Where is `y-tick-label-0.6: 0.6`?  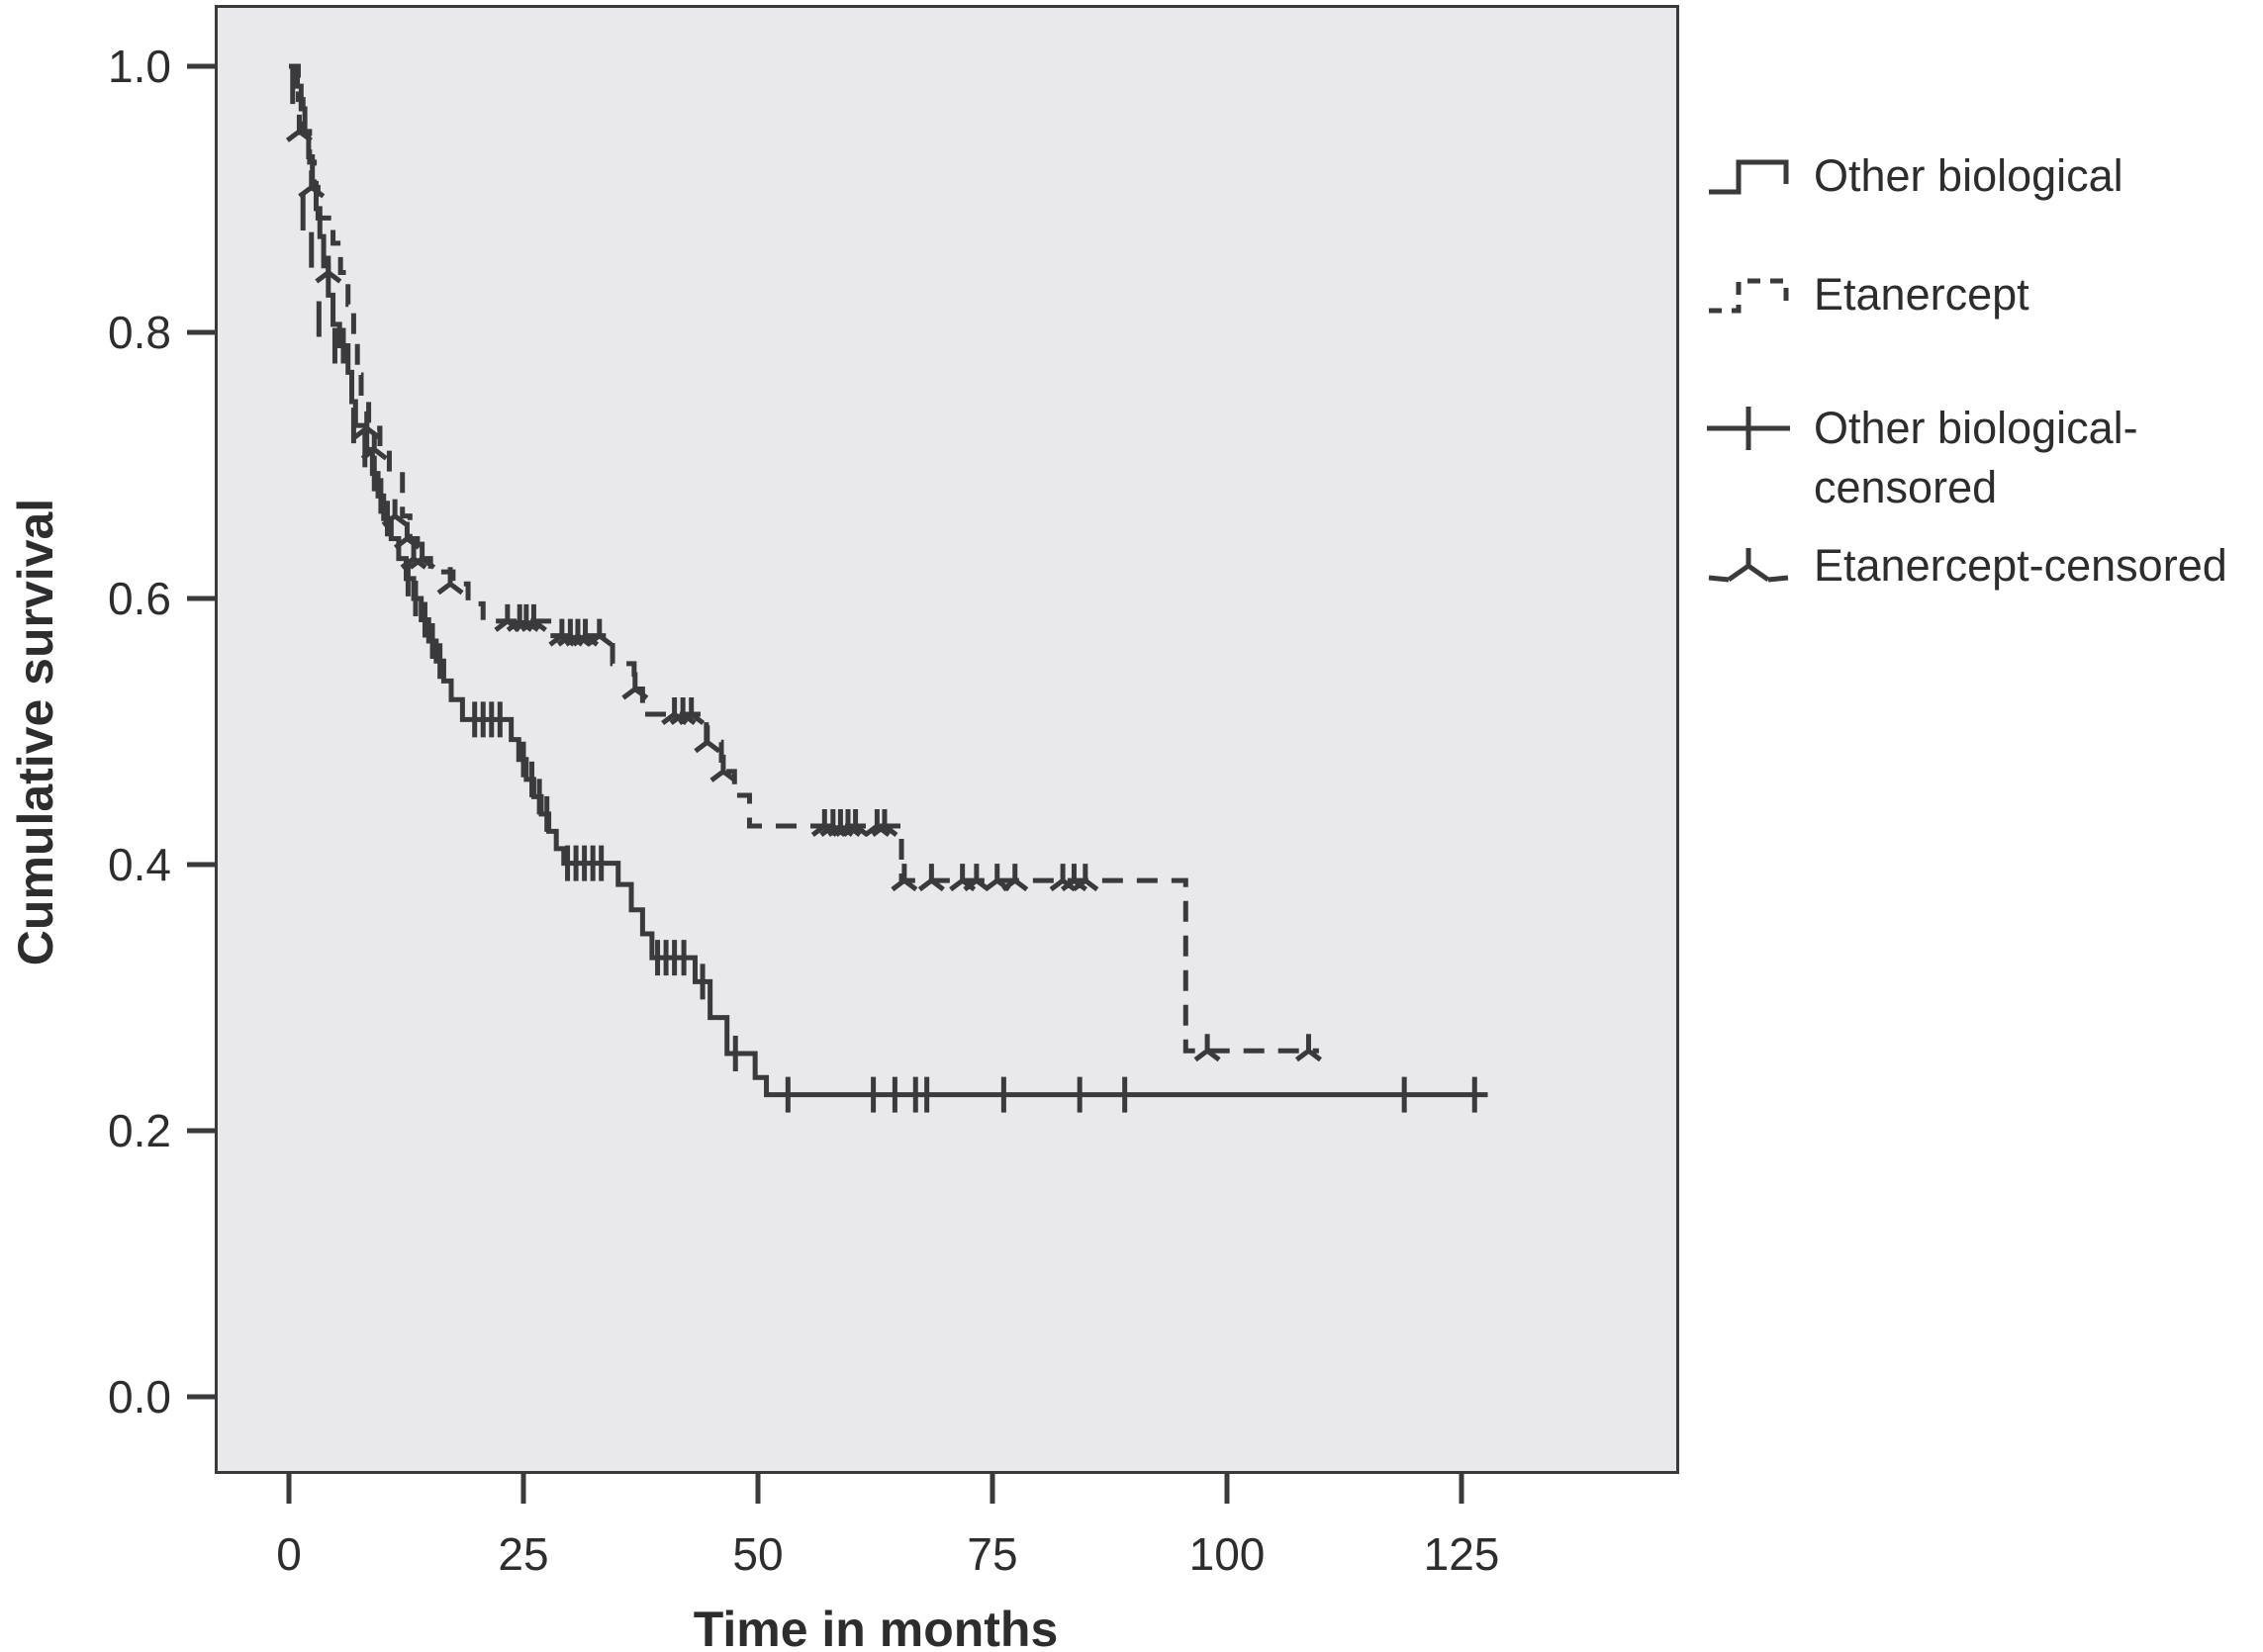
y-tick-label-0.6: 0.6 is located at coordinates (139, 598).